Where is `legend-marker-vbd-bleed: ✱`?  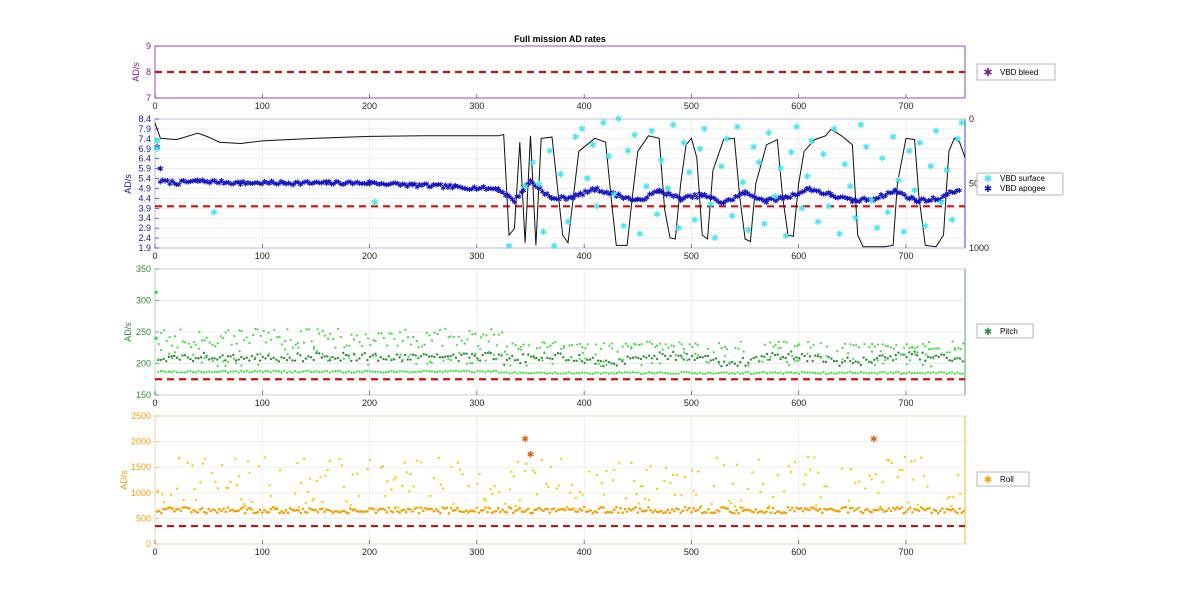 legend-marker-vbd-bleed: ✱ is located at coordinates (987, 73).